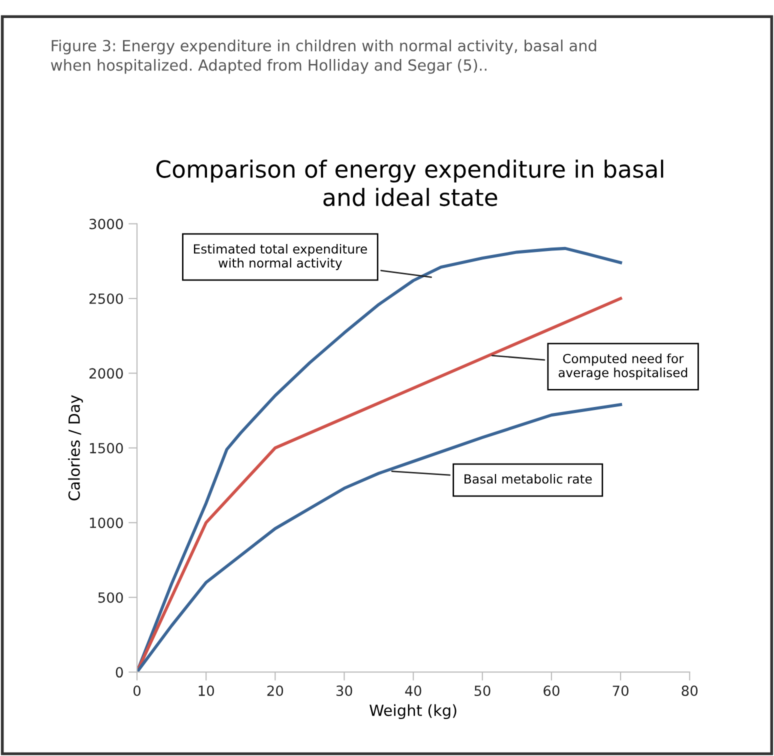  Describe the element at coordinates (690, 691) in the screenshot. I see `x-tick-label: 80` at that location.